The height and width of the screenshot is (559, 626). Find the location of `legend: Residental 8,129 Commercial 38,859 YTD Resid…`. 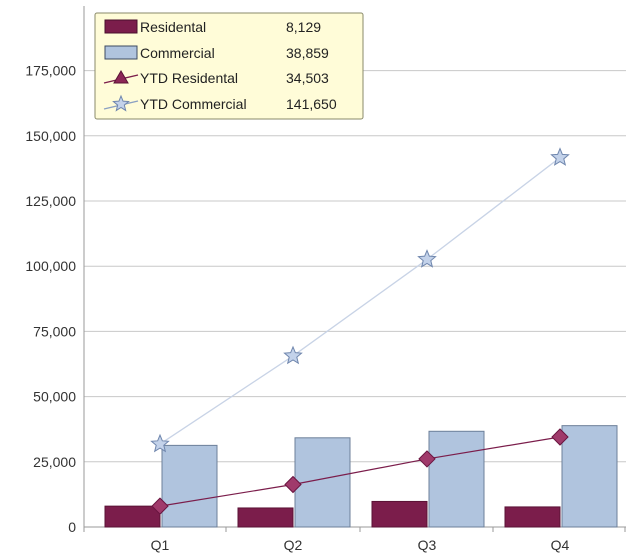

legend: Residental 8,129 Commercial 38,859 YTD Resid… is located at coordinates (229, 66).